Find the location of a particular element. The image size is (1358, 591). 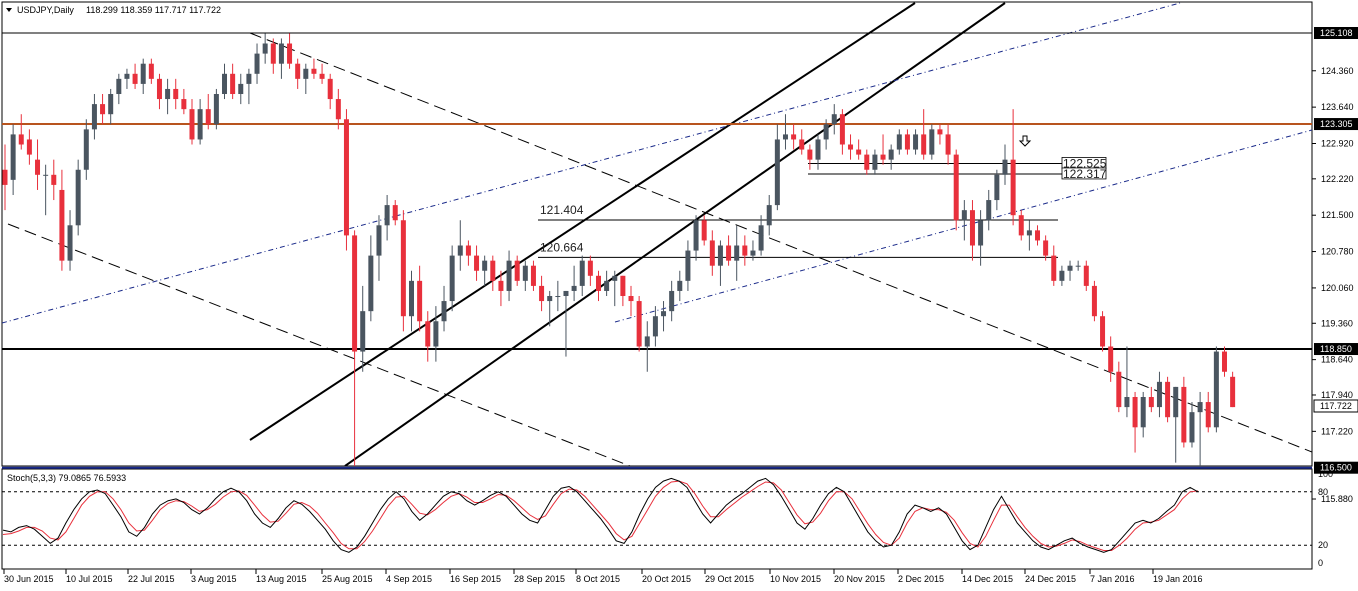

down-arrow-icon is located at coordinates (1025, 141).